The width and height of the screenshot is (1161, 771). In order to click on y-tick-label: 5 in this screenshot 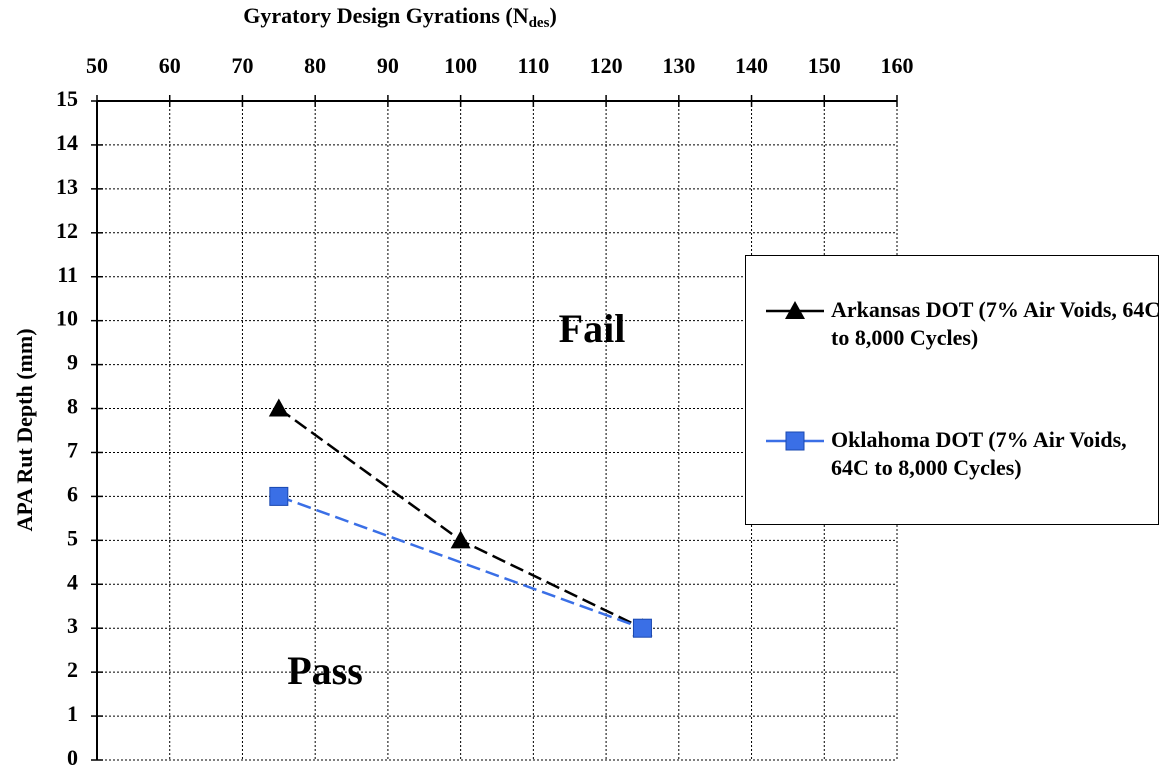, I will do `click(72, 537)`.